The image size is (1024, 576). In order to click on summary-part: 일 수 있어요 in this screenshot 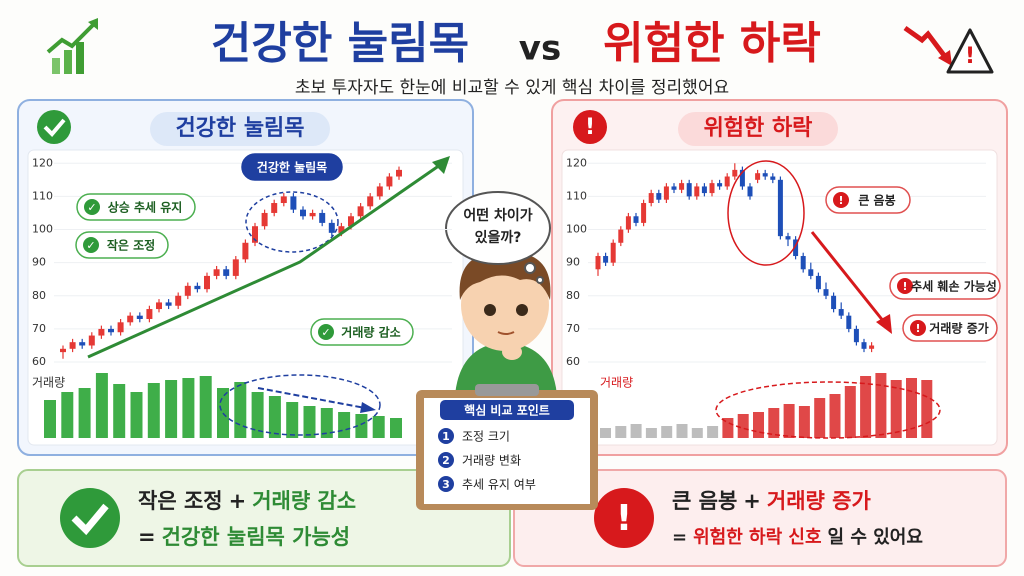, I will do `click(875, 537)`.